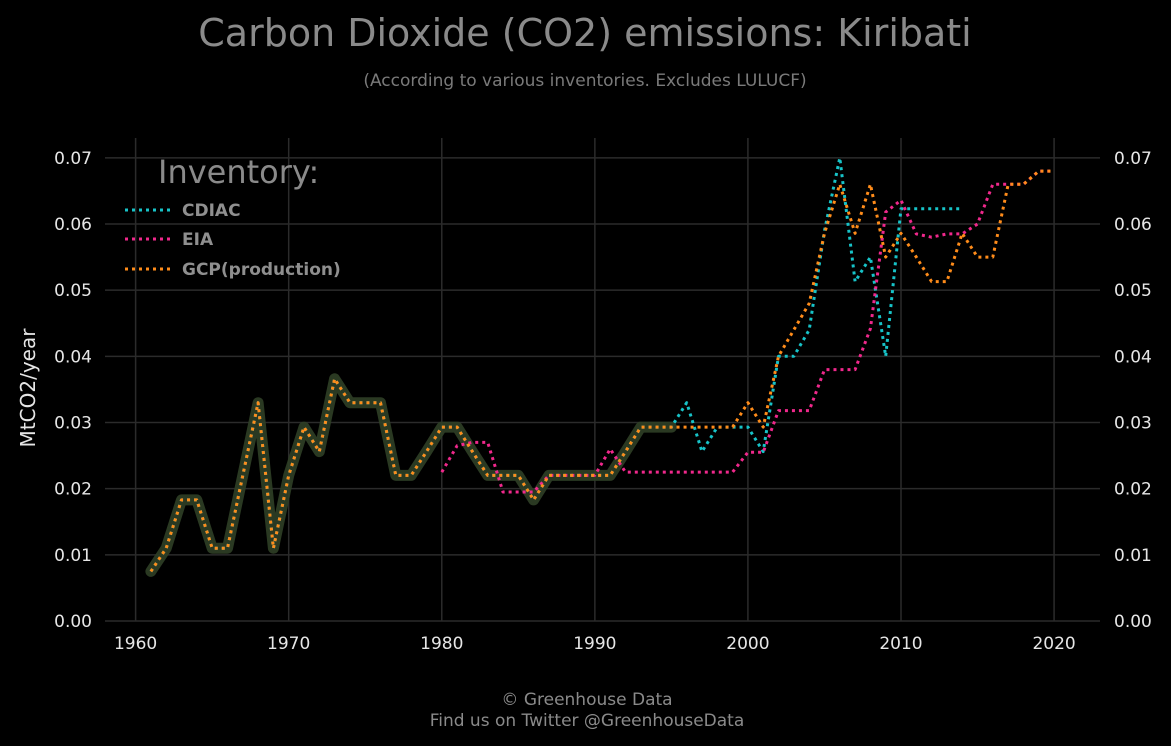 The image size is (1171, 746). Describe the element at coordinates (594, 644) in the screenshot. I see `x-tick-label-1990: 1990` at that location.